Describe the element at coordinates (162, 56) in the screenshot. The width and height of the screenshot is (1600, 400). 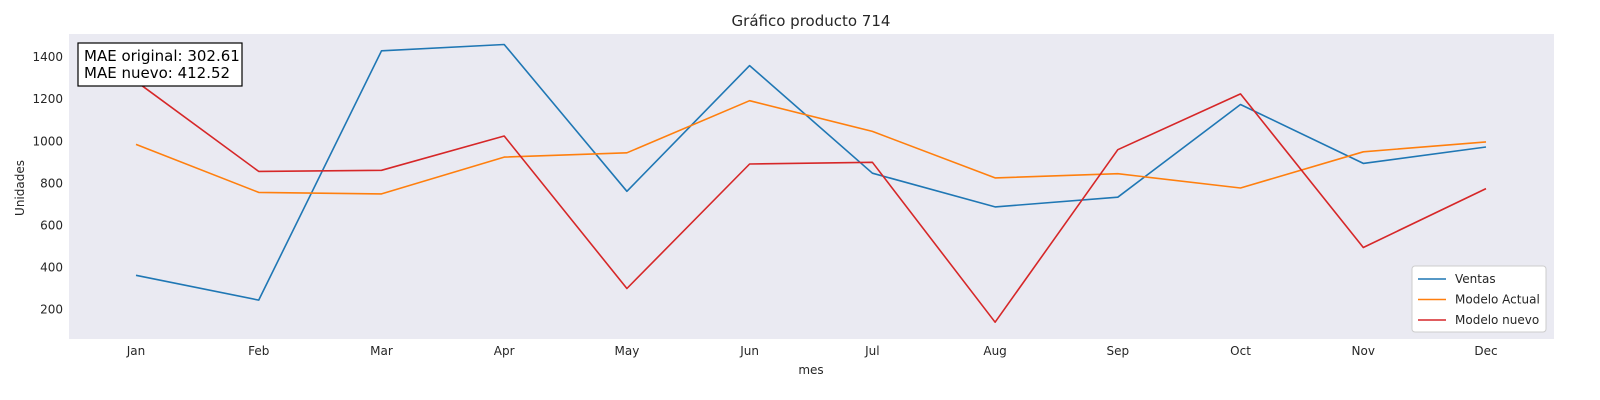
I see `annotation-mae-original: MAE original: 302.61` at that location.